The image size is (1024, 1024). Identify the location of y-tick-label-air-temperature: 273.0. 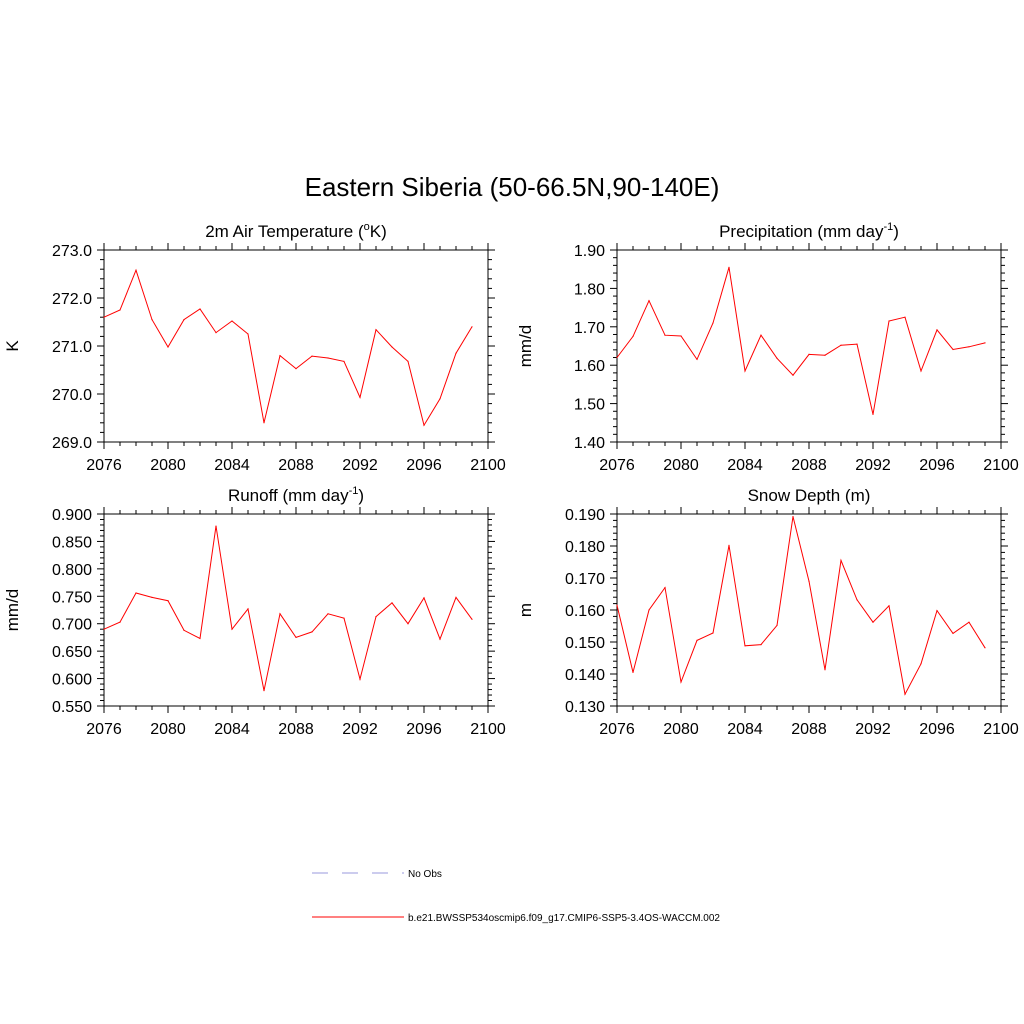
(72, 251).